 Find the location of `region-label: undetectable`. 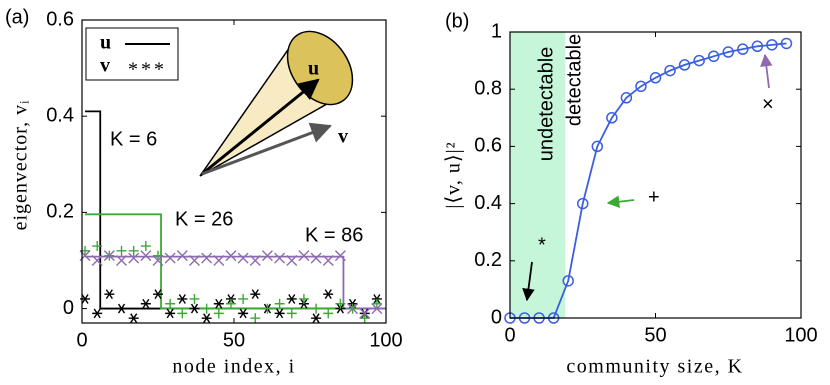

region-label: undetectable is located at coordinates (547, 104).